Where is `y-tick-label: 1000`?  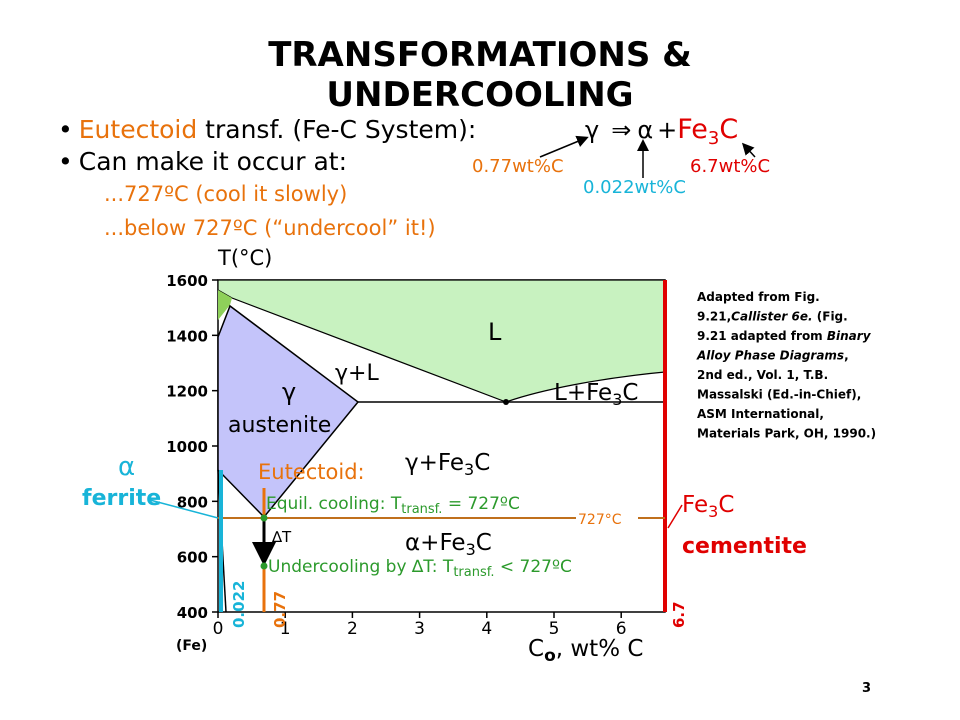
y-tick-label: 1000 is located at coordinates (187, 447).